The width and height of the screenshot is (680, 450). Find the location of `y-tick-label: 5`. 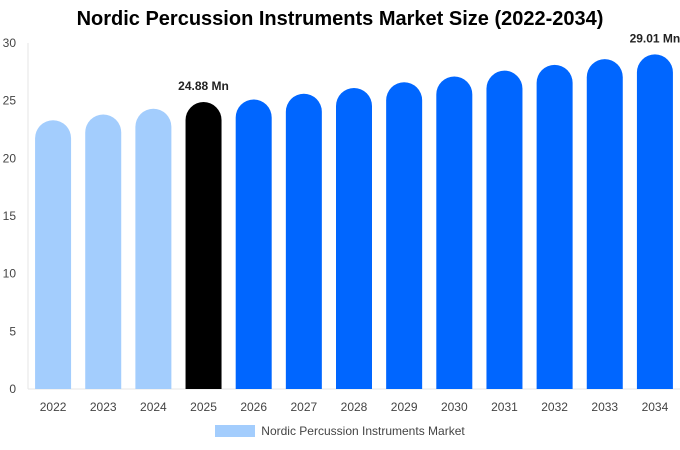

y-tick-label: 5 is located at coordinates (12, 331).